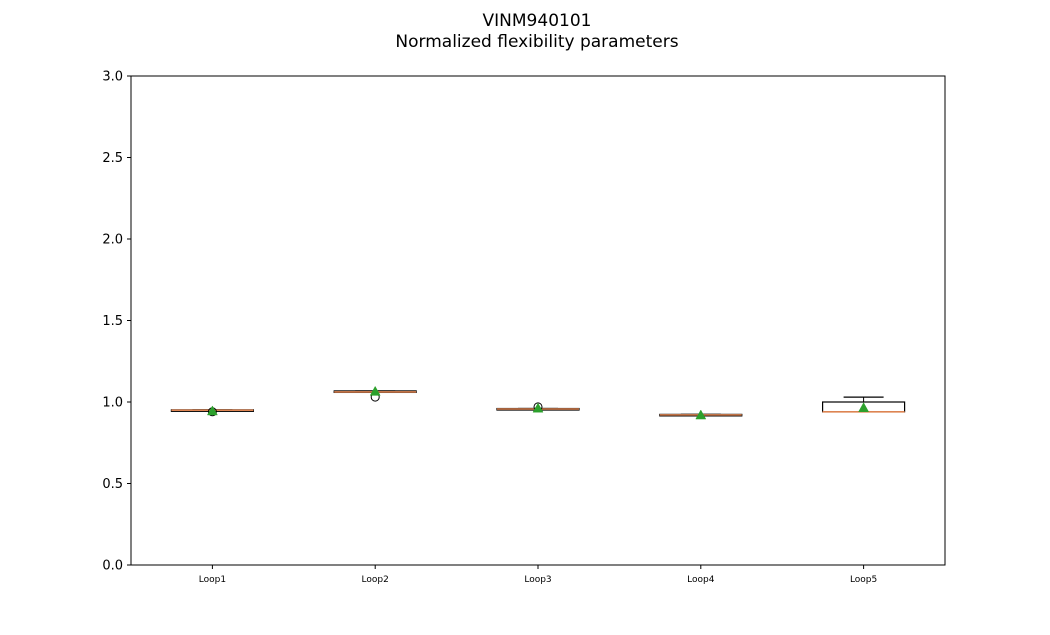  Describe the element at coordinates (112, 158) in the screenshot. I see `y-tick-label: 2.5` at that location.